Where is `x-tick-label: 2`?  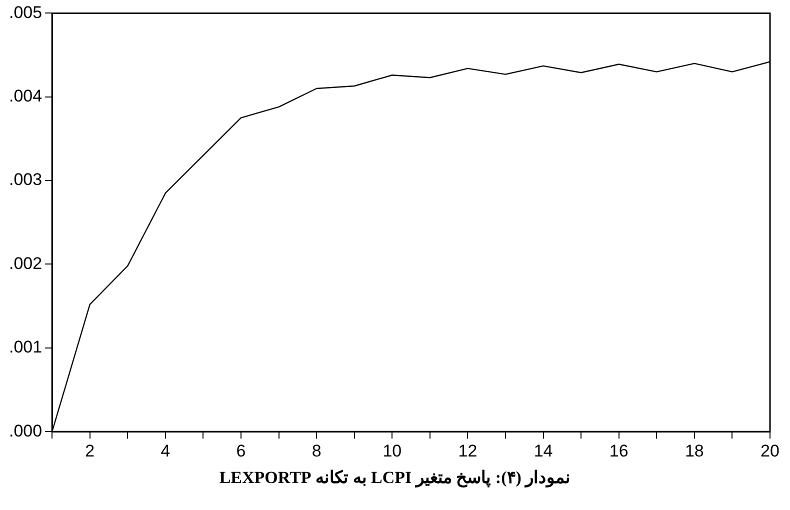
x-tick-label: 2 is located at coordinates (90, 450).